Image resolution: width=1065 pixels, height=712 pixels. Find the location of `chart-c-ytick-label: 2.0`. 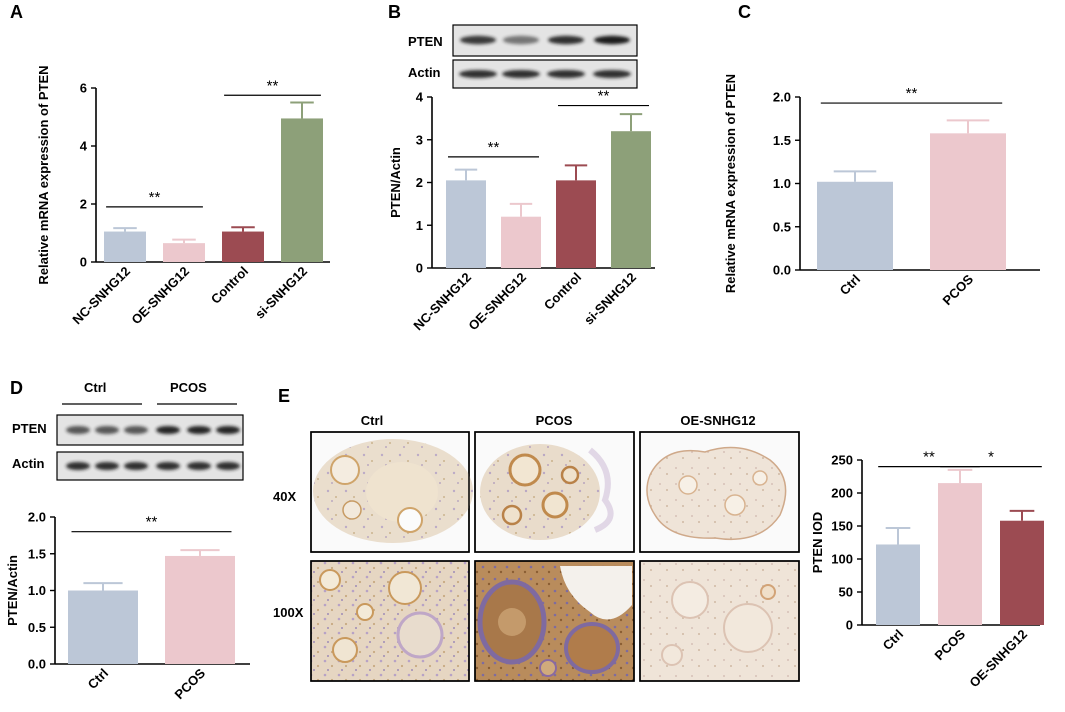

chart-c-ytick-label: 2.0 is located at coordinates (782, 97).